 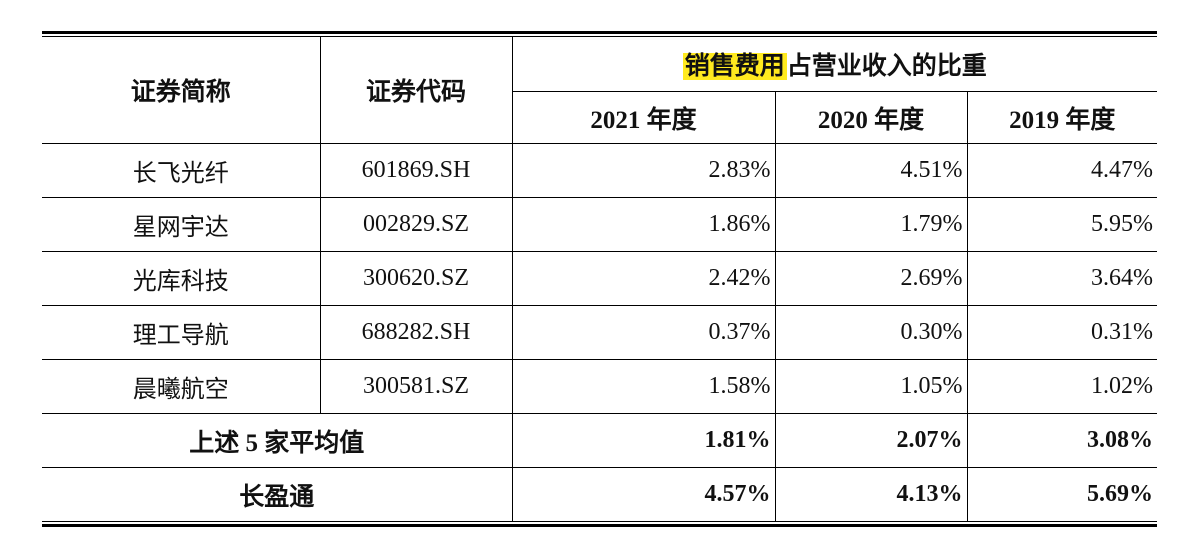 I want to click on header-group-rest: 占营业收入的比重, so click(x=886, y=66).